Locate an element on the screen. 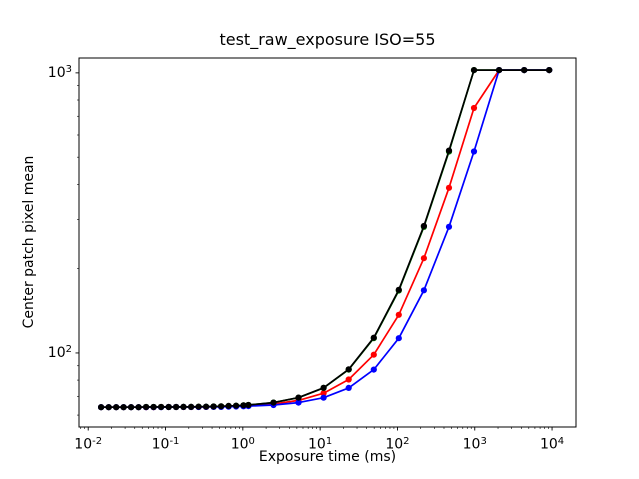 The image size is (639, 479). chart-title: test_raw_exposure ISO=55 is located at coordinates (327, 39).